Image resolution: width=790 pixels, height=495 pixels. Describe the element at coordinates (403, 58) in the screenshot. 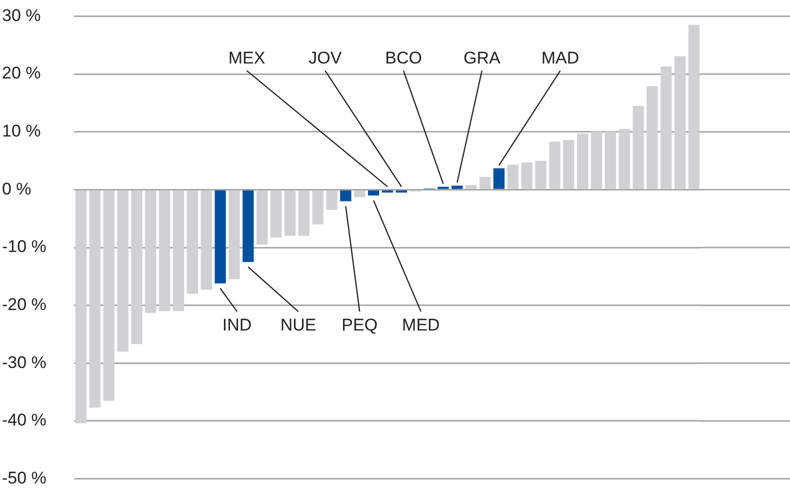

I see `data-label: BCO` at that location.